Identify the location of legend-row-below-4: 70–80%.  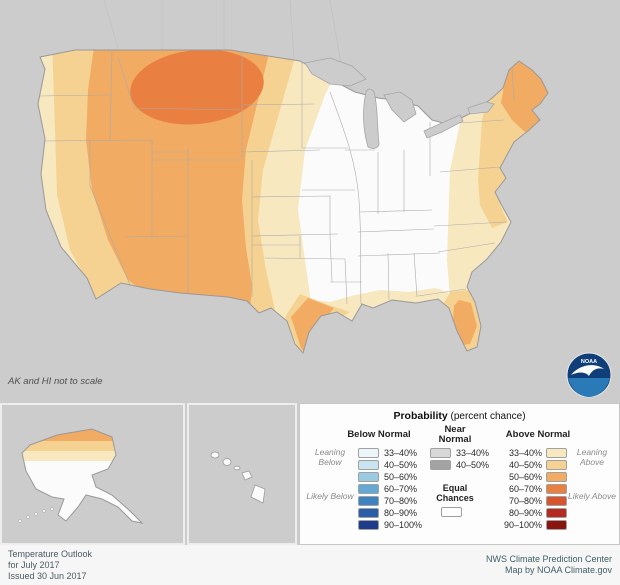
(459, 502).